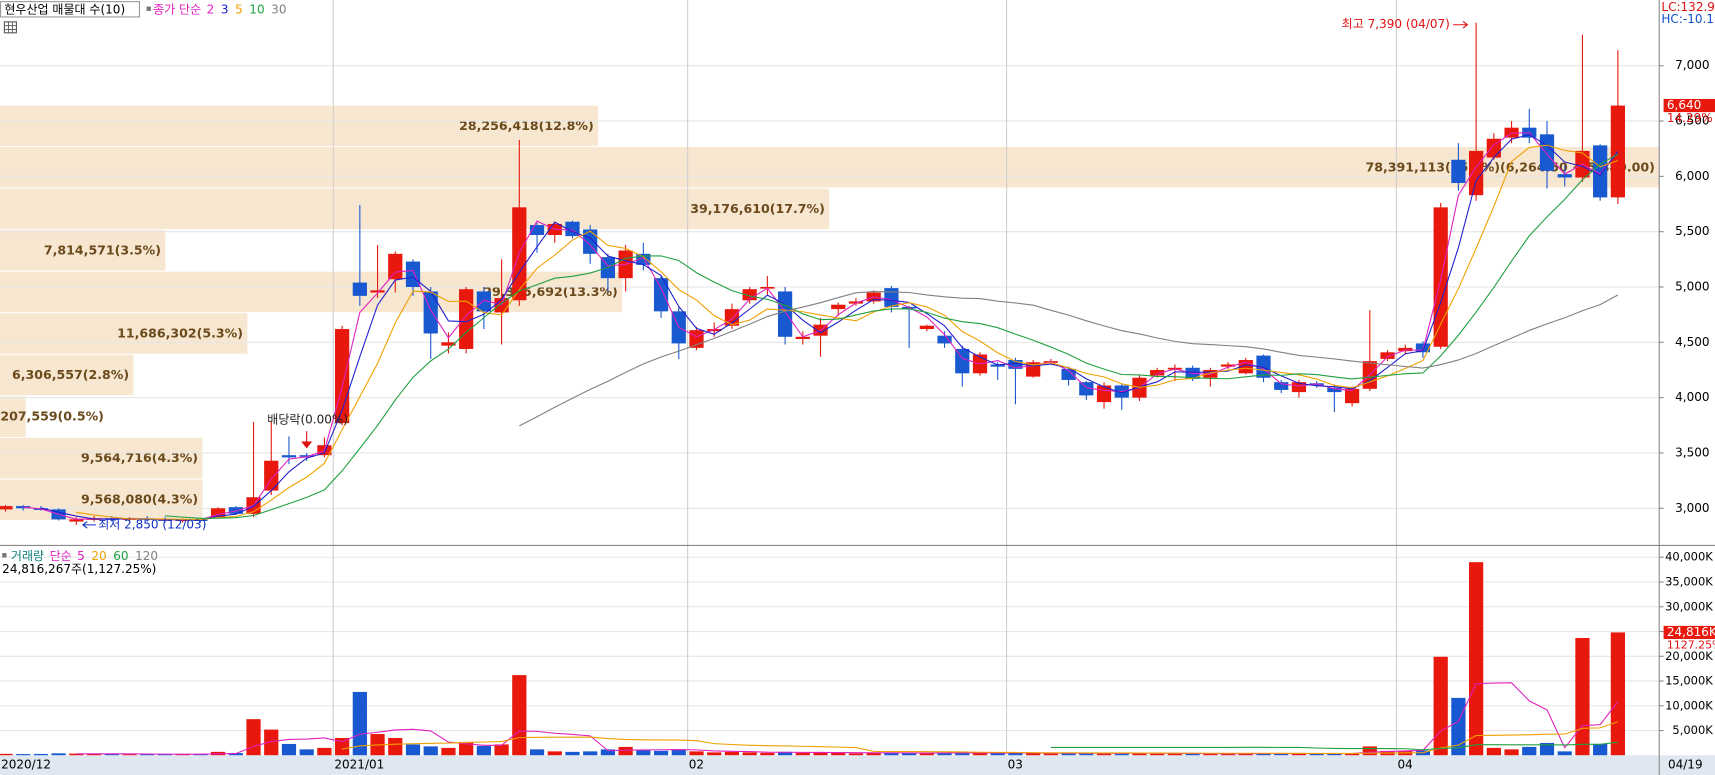 The width and height of the screenshot is (1715, 775). What do you see at coordinates (696, 765) in the screenshot?
I see `x-tick-label: 02` at bounding box center [696, 765].